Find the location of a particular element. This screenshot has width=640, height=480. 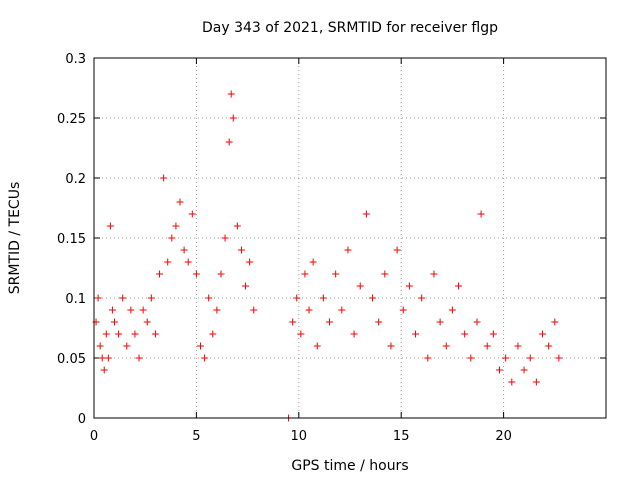

x-axis-label: GPS time / hours is located at coordinates (349, 466).